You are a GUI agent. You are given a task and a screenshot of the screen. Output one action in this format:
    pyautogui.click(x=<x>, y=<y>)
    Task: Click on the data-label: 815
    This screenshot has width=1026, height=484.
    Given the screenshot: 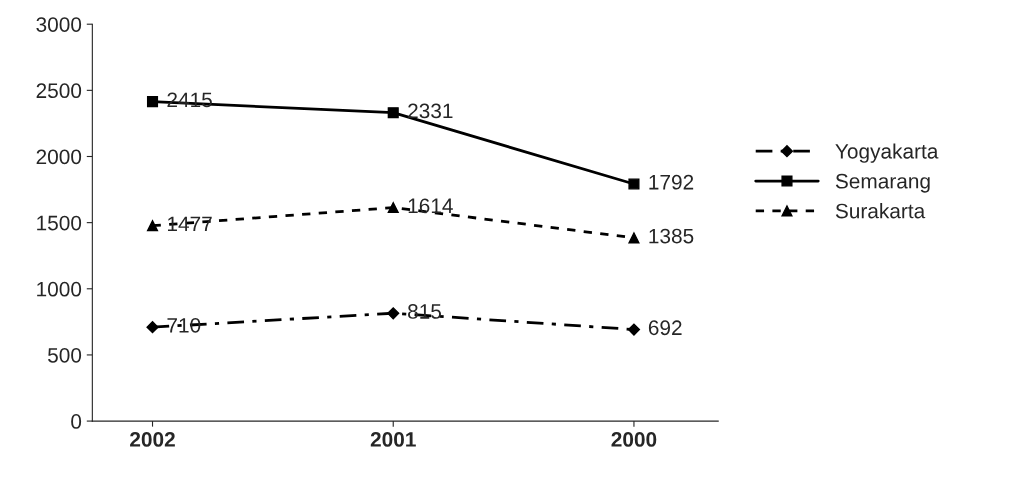 What is the action you would take?
    pyautogui.click(x=425, y=311)
    